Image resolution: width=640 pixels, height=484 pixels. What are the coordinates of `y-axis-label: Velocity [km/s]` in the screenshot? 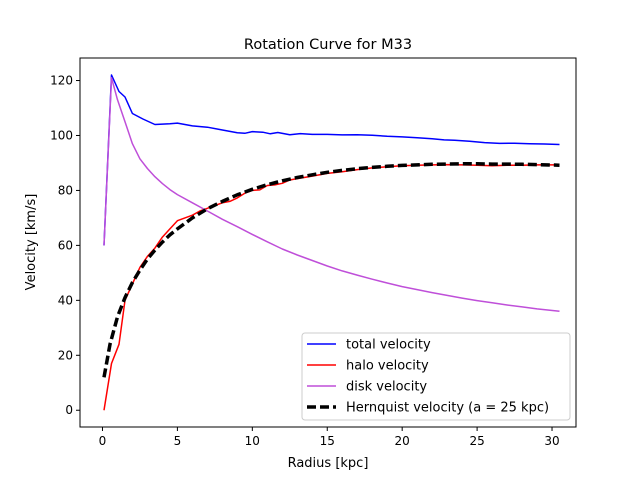 It's located at (31, 242).